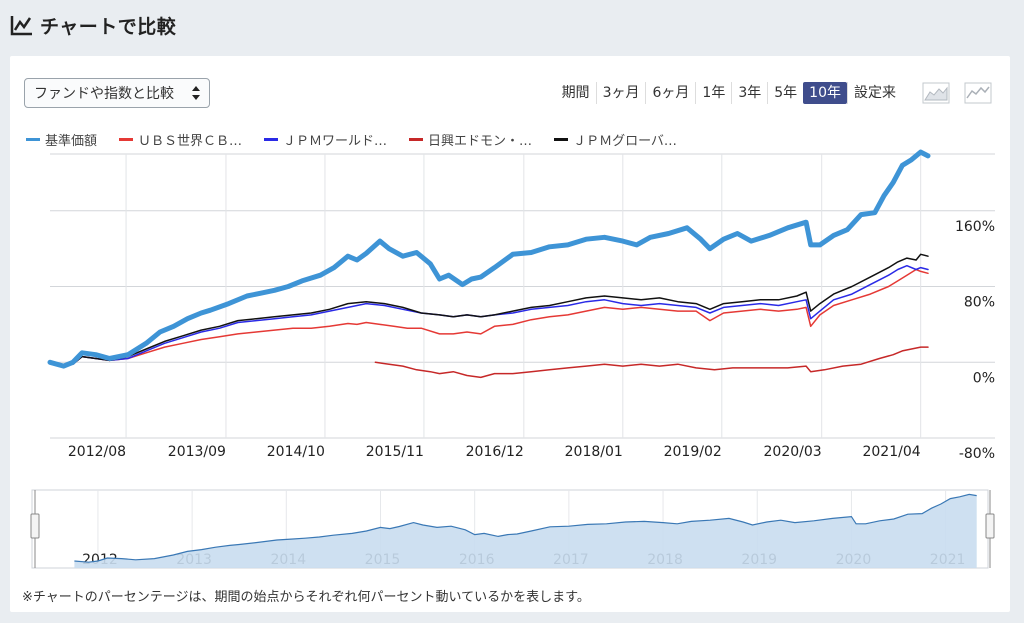  I want to click on section-title: チャートで比較, so click(108, 26).